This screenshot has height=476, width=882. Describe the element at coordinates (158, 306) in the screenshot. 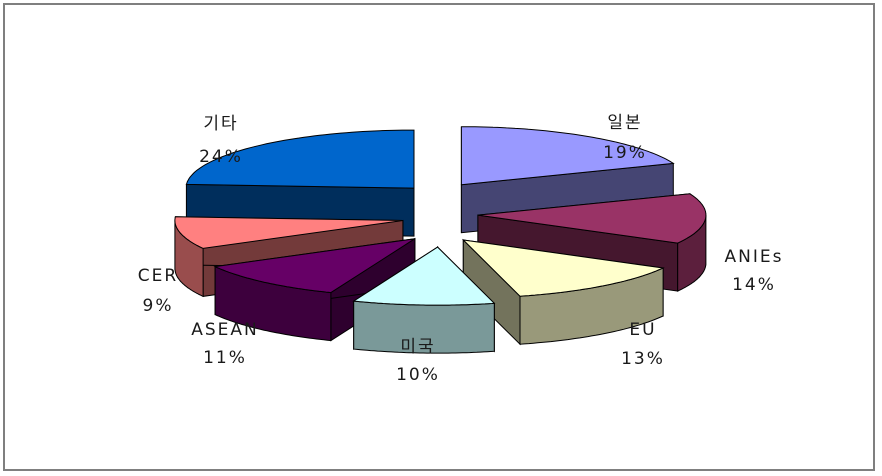

I see `slice-value-cer: 9%` at that location.